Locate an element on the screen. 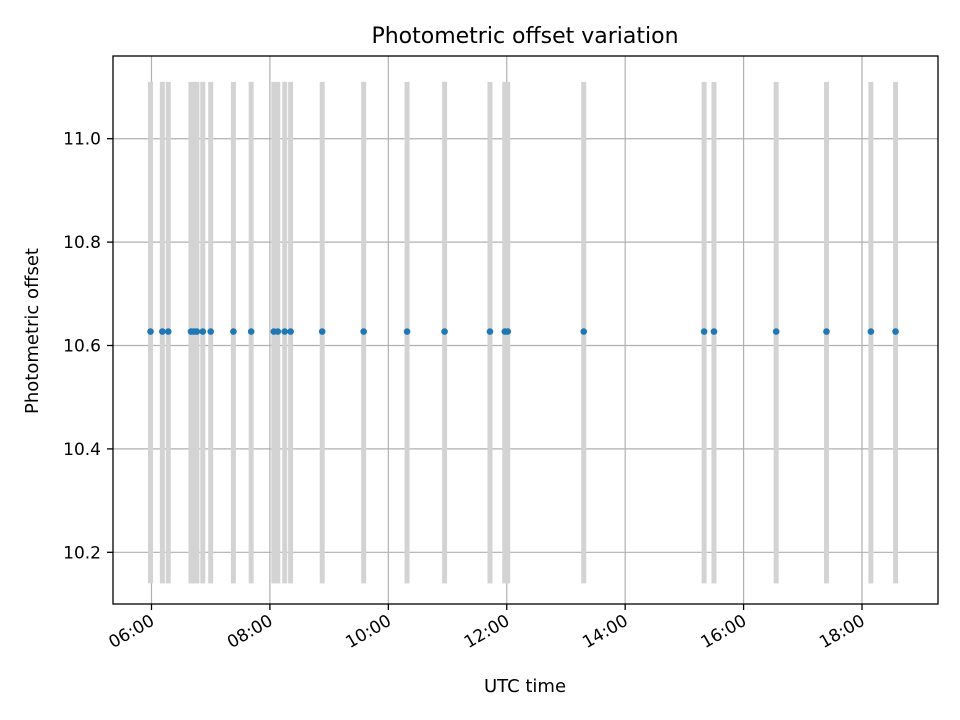  point-layer is located at coordinates (523, 331).